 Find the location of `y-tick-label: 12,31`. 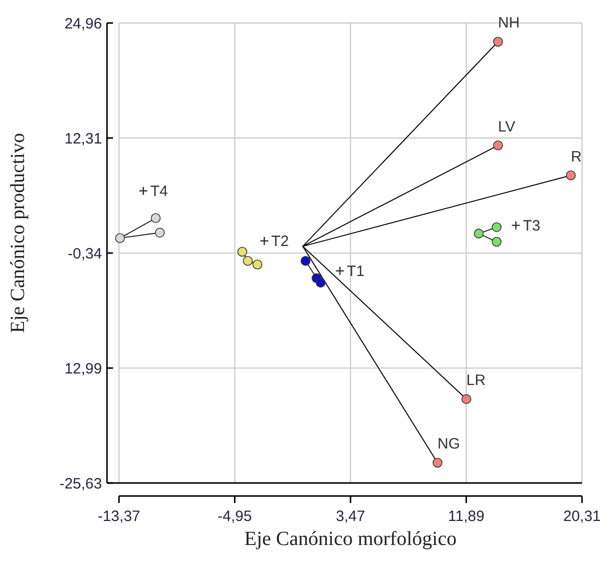

y-tick-label: 12,31 is located at coordinates (83, 139).